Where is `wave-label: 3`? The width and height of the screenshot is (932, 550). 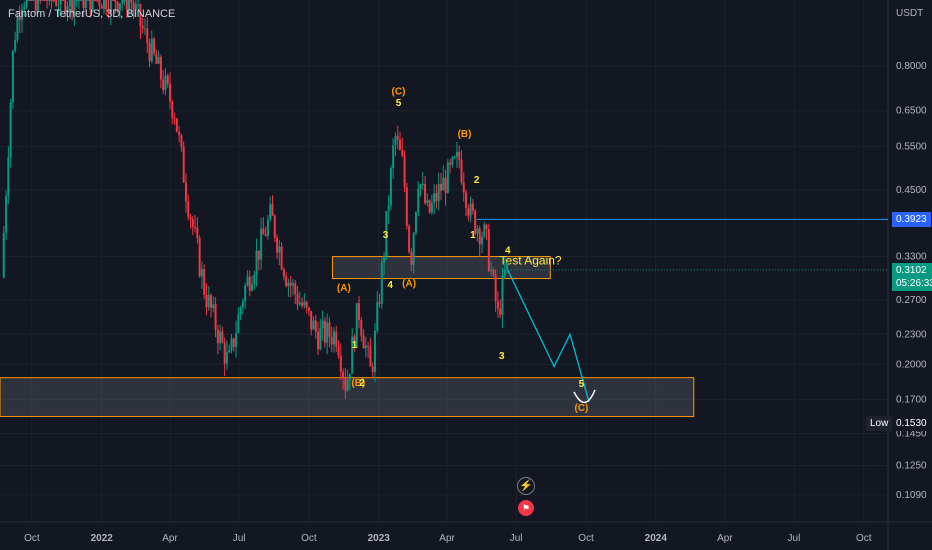 wave-label: 3 is located at coordinates (502, 356).